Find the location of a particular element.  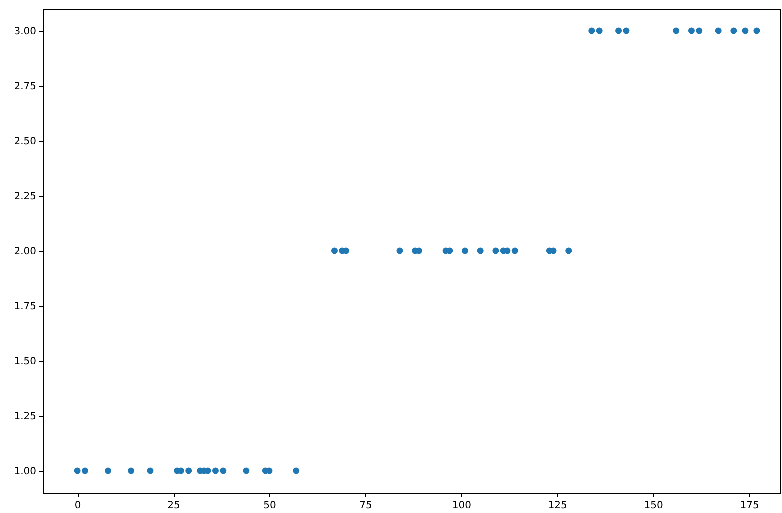

x-tick-label: 100 is located at coordinates (462, 506).